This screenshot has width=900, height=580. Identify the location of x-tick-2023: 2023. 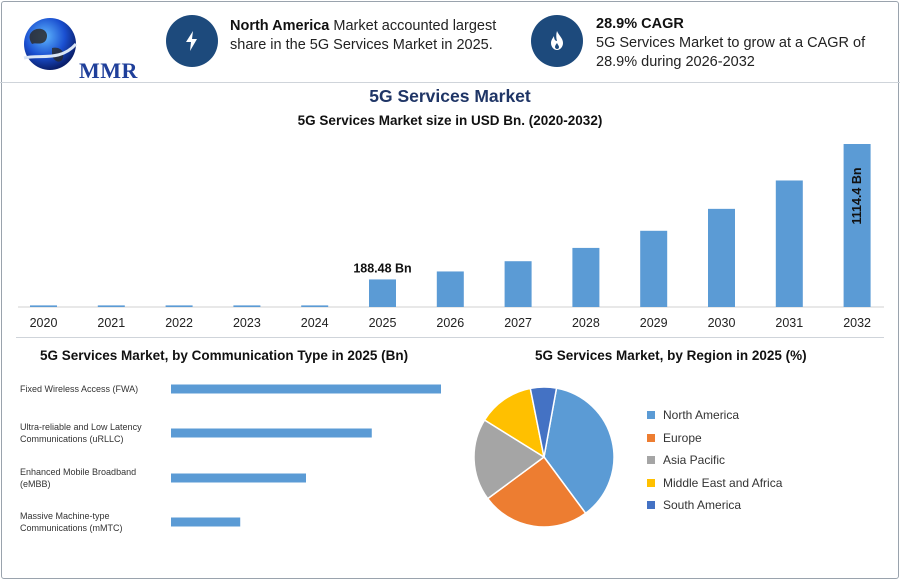
(247, 323).